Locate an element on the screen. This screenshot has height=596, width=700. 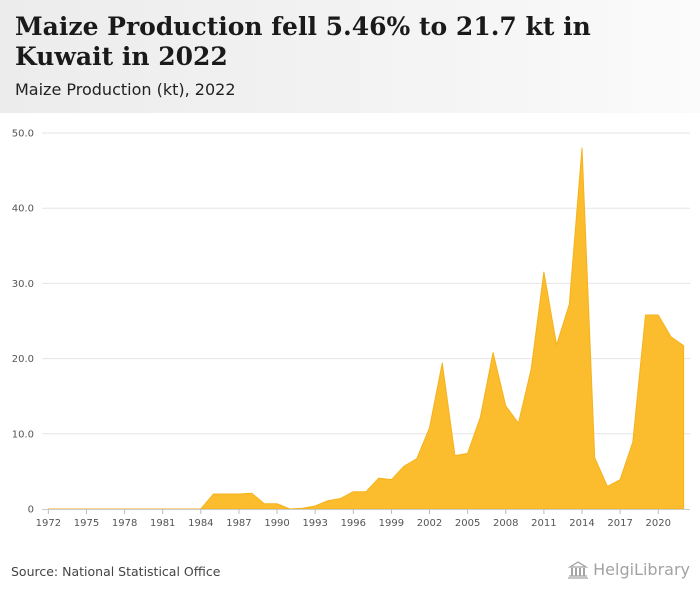
helgi-library-logo: HelgiLibrary is located at coordinates (628, 569).